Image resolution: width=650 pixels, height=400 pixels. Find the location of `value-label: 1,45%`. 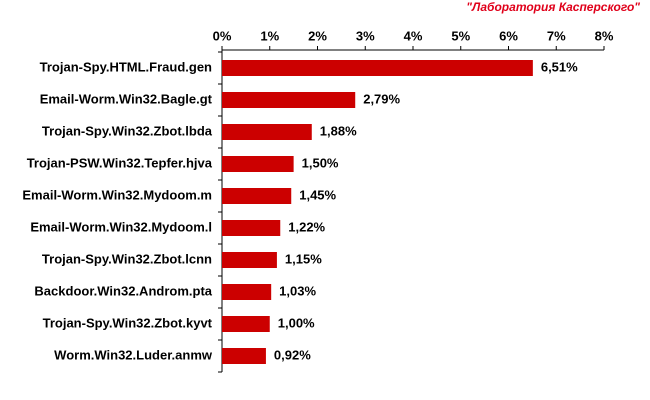

value-label: 1,45% is located at coordinates (317, 194).